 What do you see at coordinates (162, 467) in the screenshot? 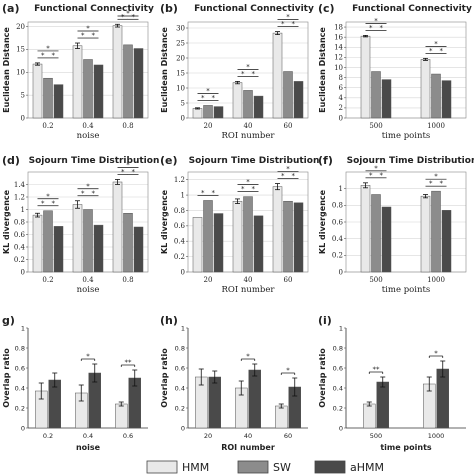
I see `legend-swatch-hmm` at bounding box center [162, 467].